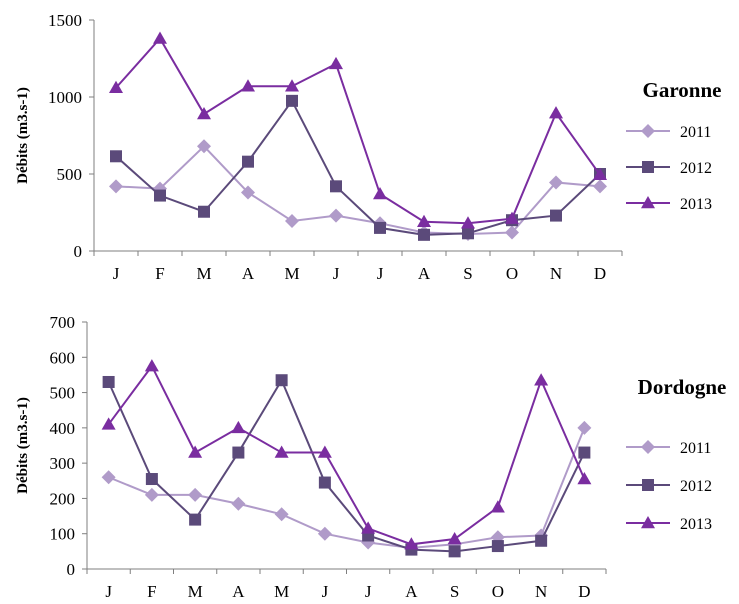 The height and width of the screenshot is (604, 739). I want to click on y-tick-label: 700, so click(63, 322).